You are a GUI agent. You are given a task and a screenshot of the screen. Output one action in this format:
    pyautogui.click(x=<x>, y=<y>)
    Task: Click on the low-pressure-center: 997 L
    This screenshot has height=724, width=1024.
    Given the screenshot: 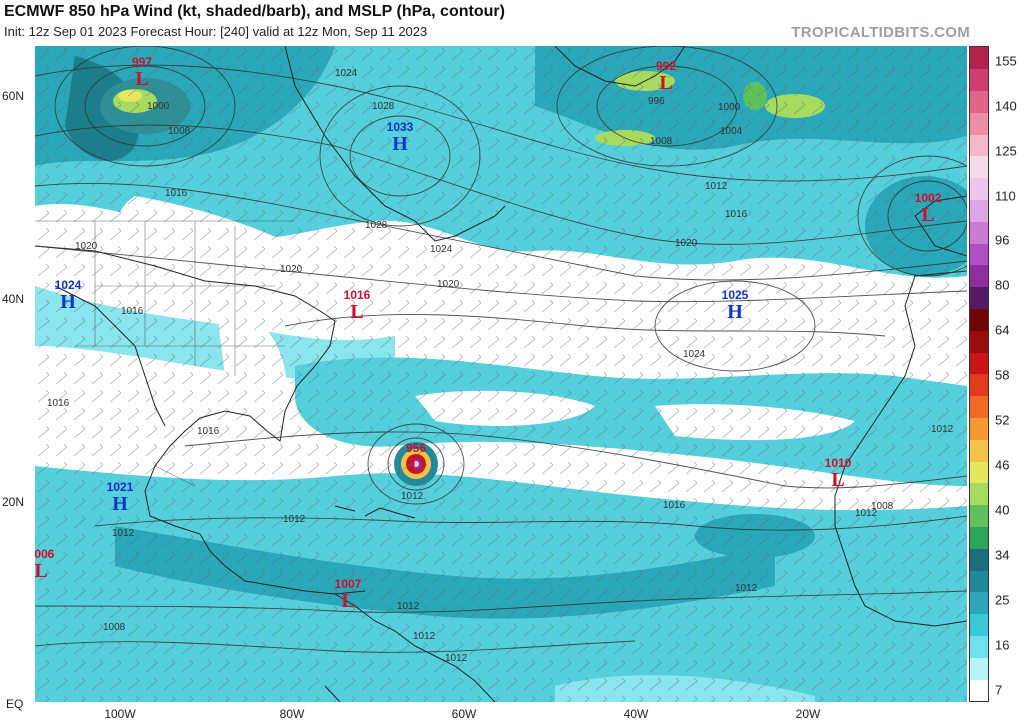 What is the action you would take?
    pyautogui.click(x=142, y=72)
    